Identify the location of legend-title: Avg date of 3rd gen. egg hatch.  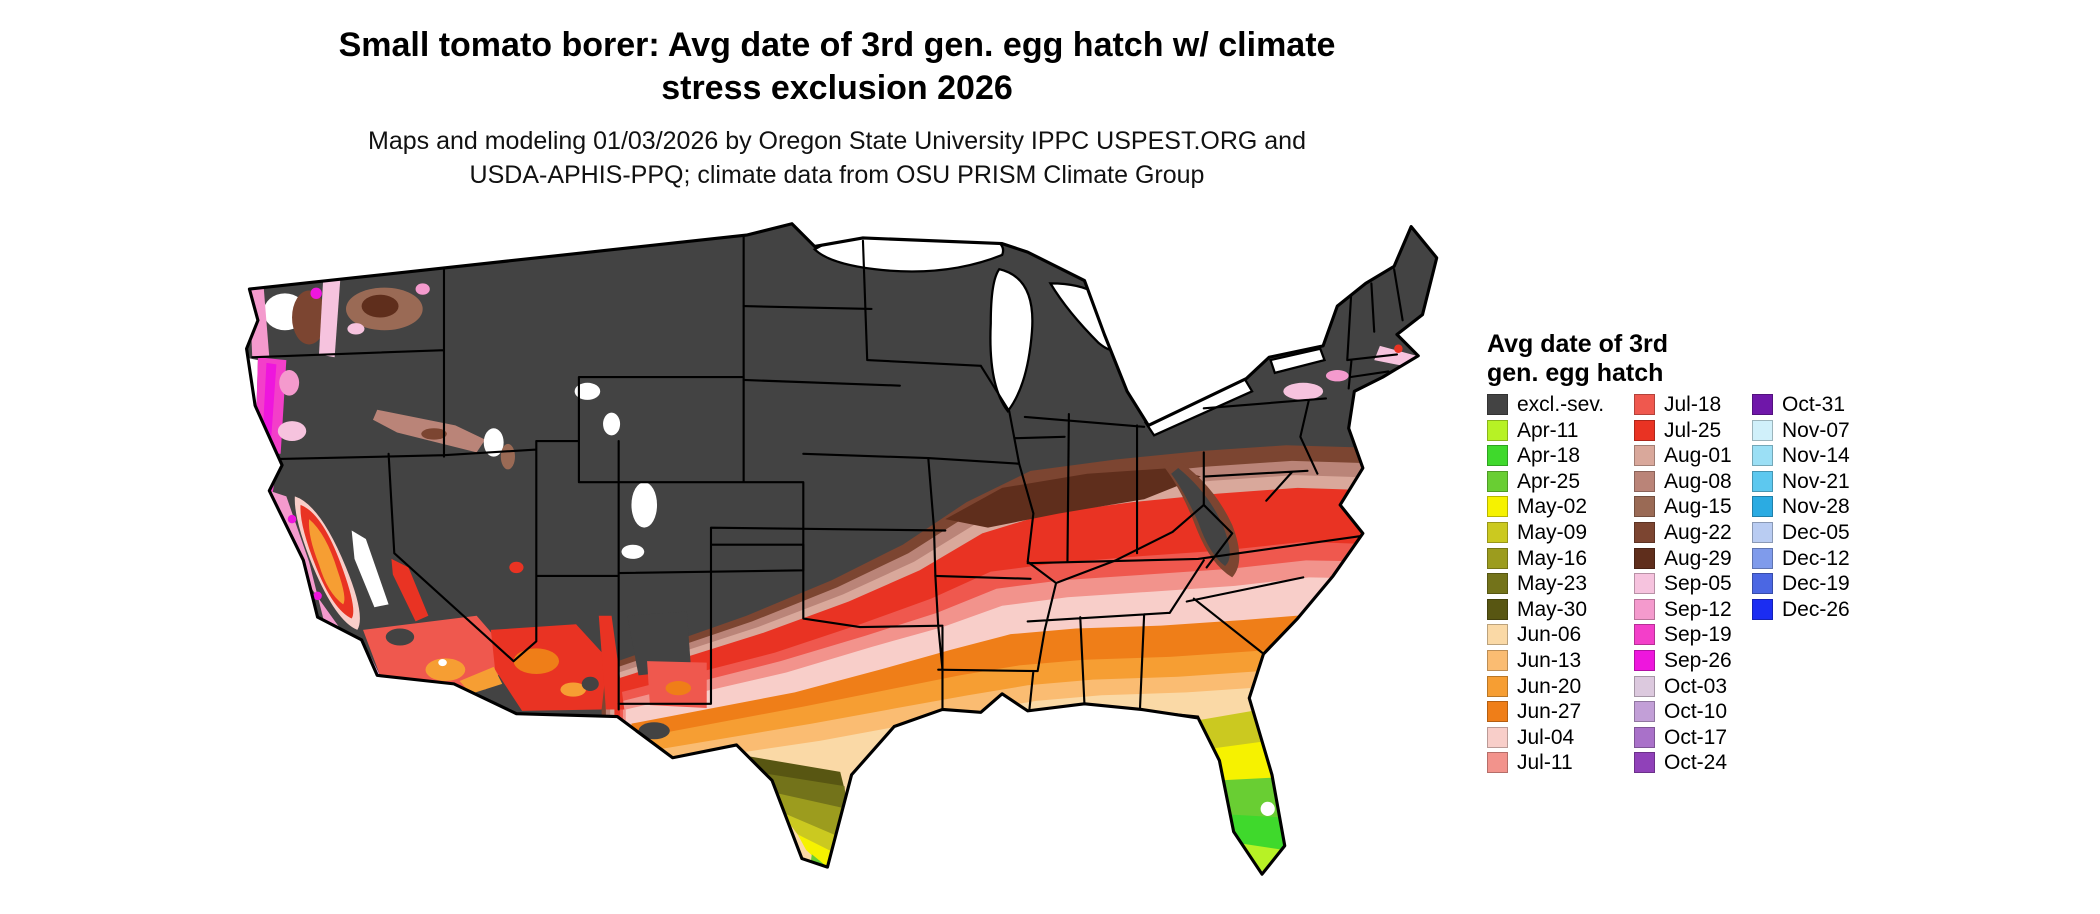
(1577, 359).